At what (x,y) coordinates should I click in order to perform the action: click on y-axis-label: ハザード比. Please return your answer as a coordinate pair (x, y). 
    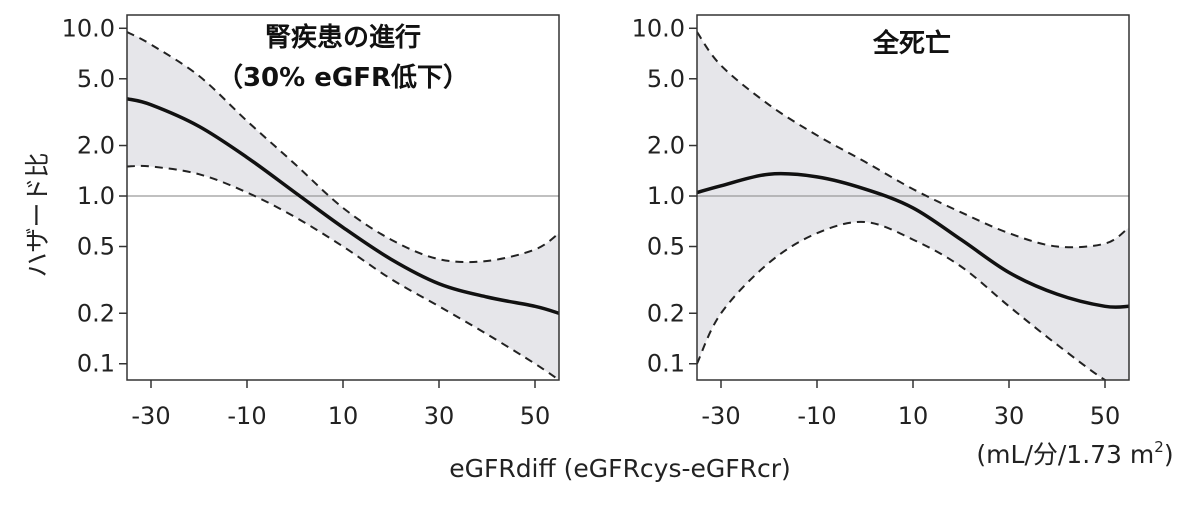
    Looking at the image, I should click on (37, 214).